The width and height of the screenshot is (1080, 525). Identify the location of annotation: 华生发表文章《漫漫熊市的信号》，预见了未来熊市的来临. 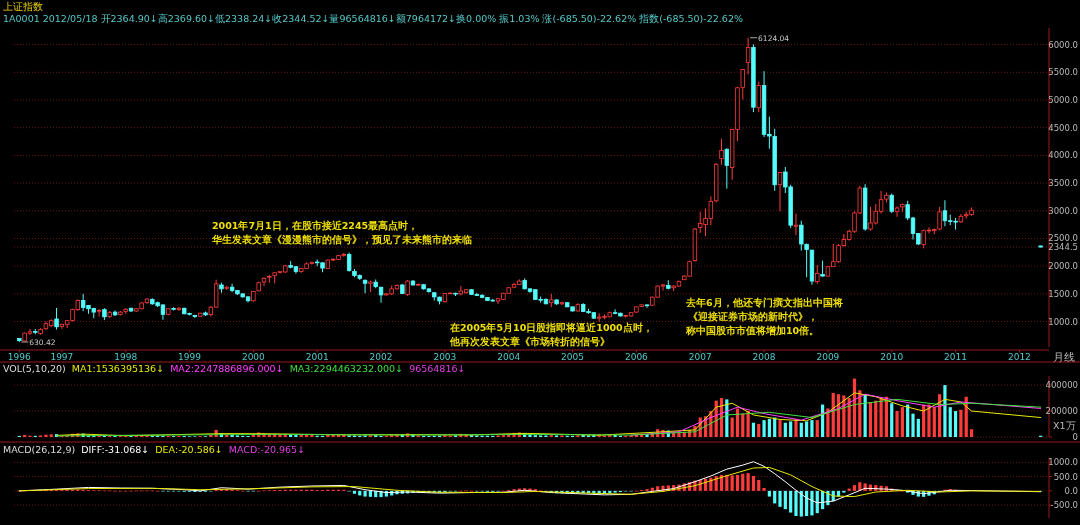
(341, 239).